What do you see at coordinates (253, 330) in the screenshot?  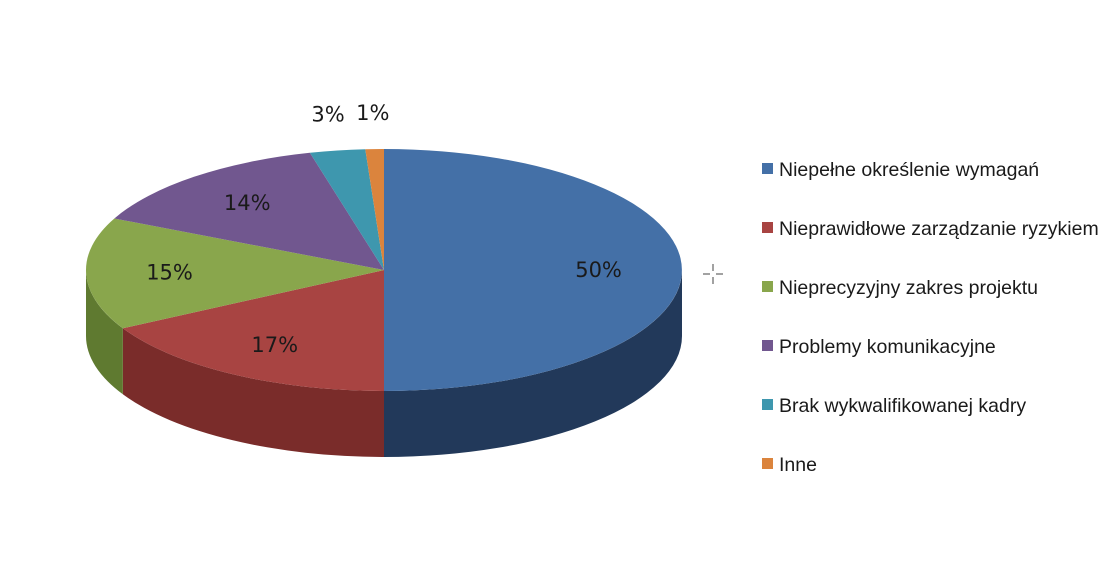 I see `pie-slice-nieprawidlowe-zarzadzanie-ryzykiem` at bounding box center [253, 330].